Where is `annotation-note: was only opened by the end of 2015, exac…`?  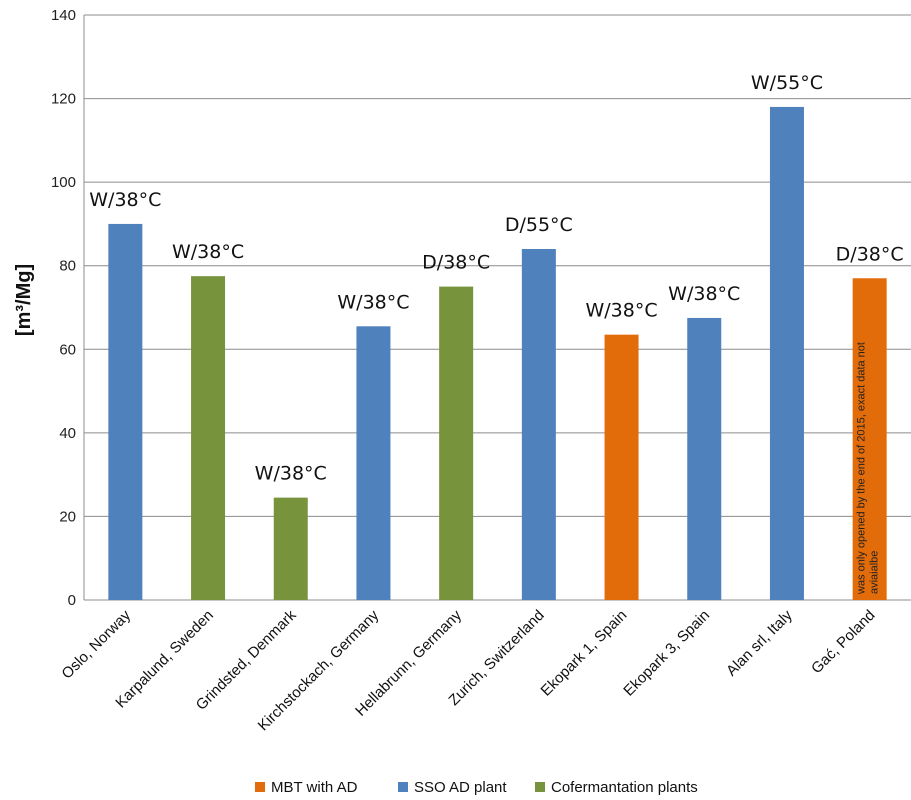
annotation-note: was only opened by the end of 2015, exac… is located at coordinates (868, 468).